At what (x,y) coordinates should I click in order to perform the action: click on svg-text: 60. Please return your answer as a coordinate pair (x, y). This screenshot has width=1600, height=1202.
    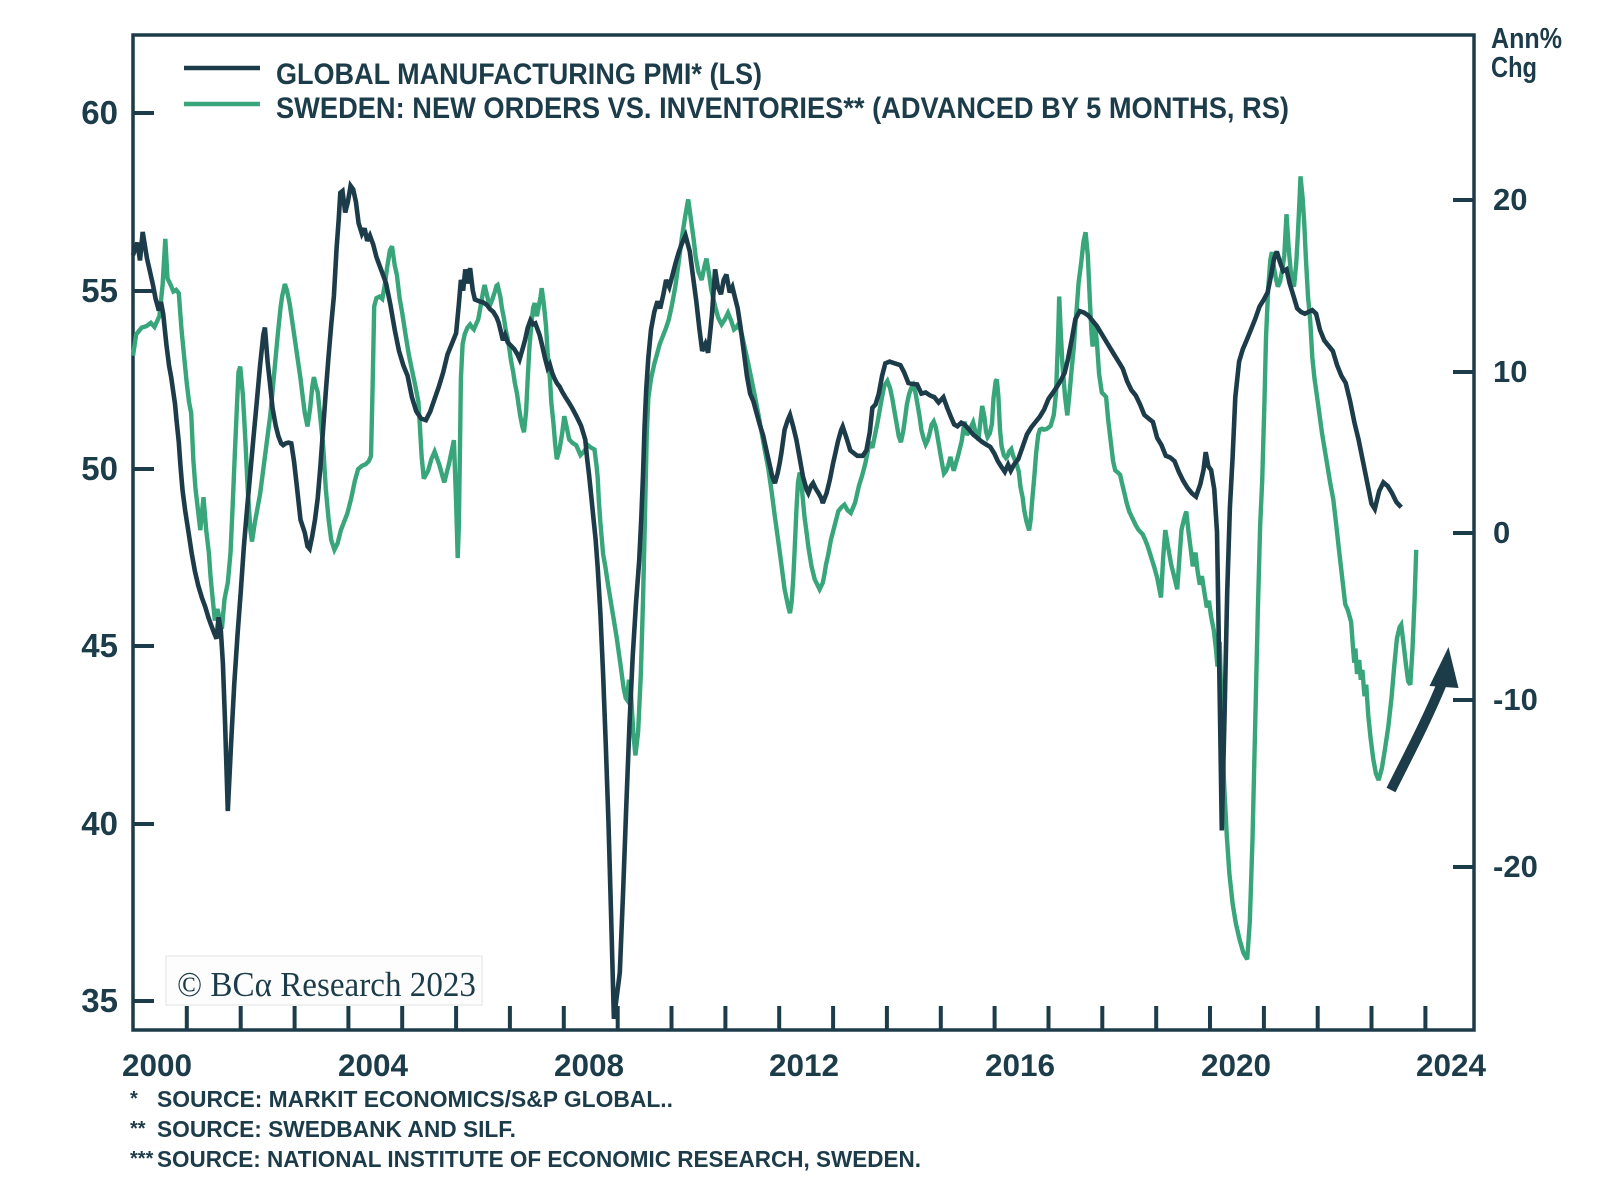
    Looking at the image, I should click on (99, 112).